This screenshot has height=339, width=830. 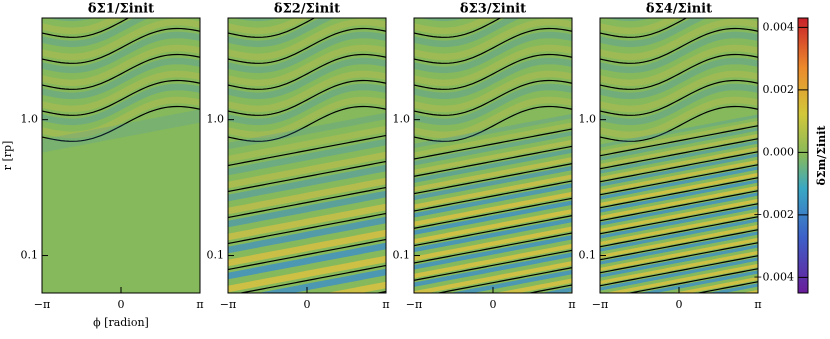 What do you see at coordinates (121, 322) in the screenshot?
I see `x-axis-label: ϕ [radion]` at bounding box center [121, 322].